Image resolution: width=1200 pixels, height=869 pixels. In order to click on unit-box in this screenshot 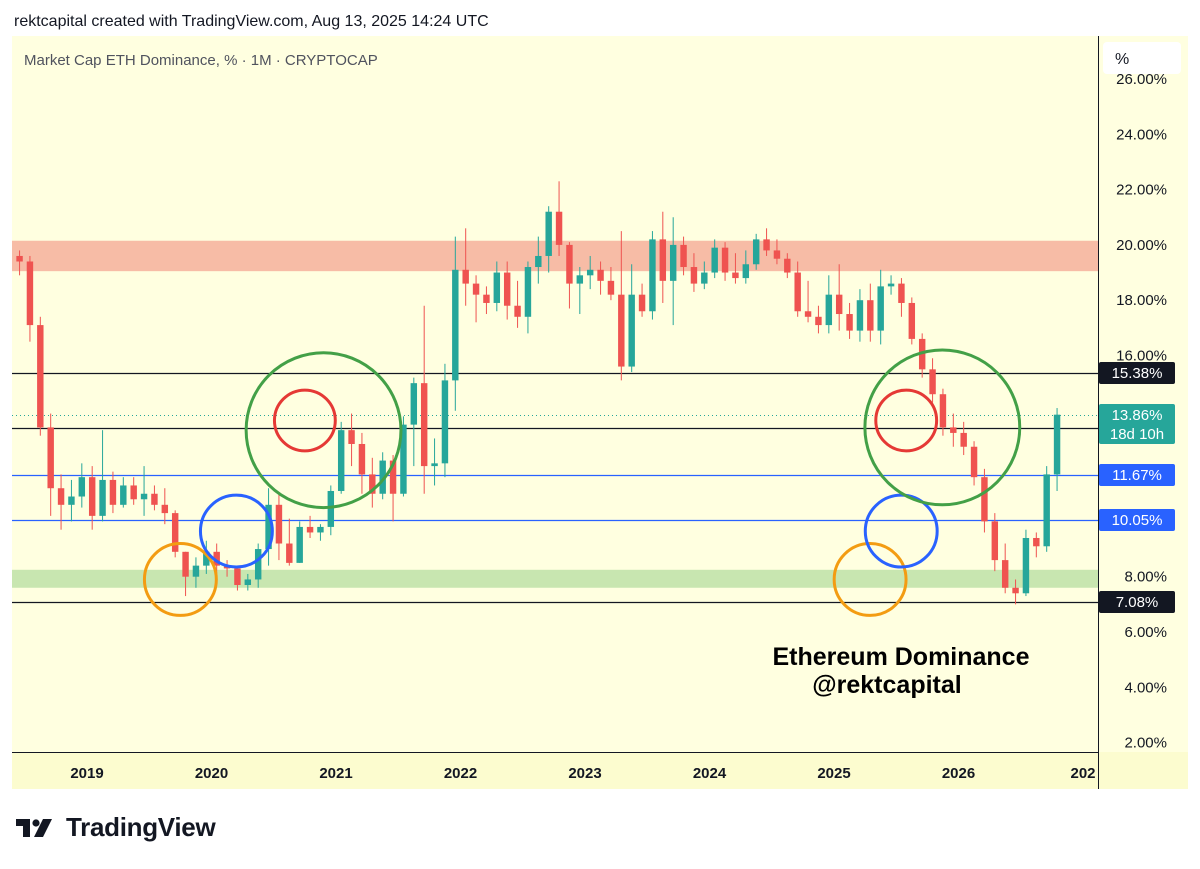, I will do `click(1142, 58)`.